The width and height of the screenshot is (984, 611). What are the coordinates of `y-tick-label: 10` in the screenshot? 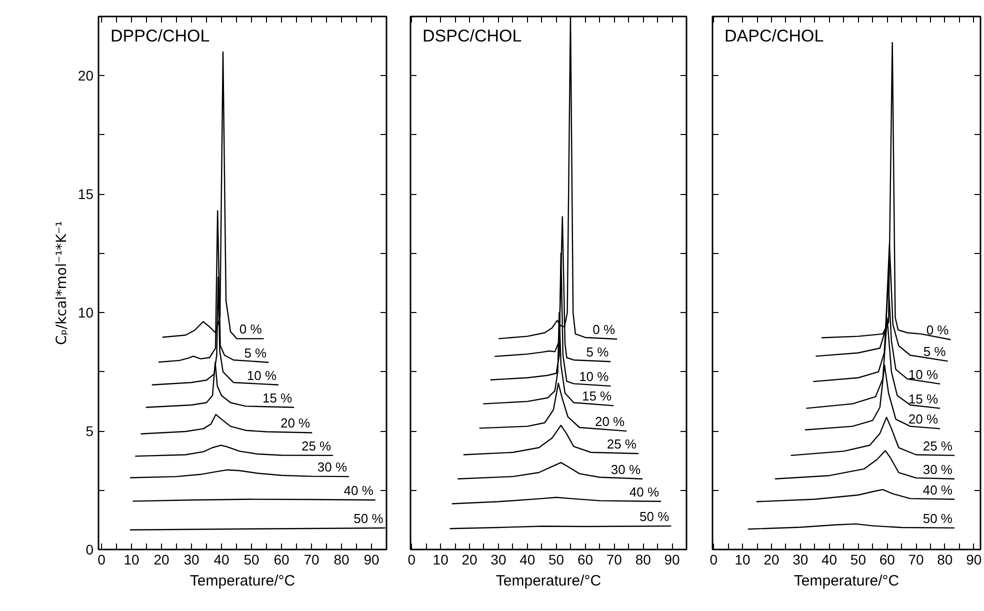 It's located at (86, 312).